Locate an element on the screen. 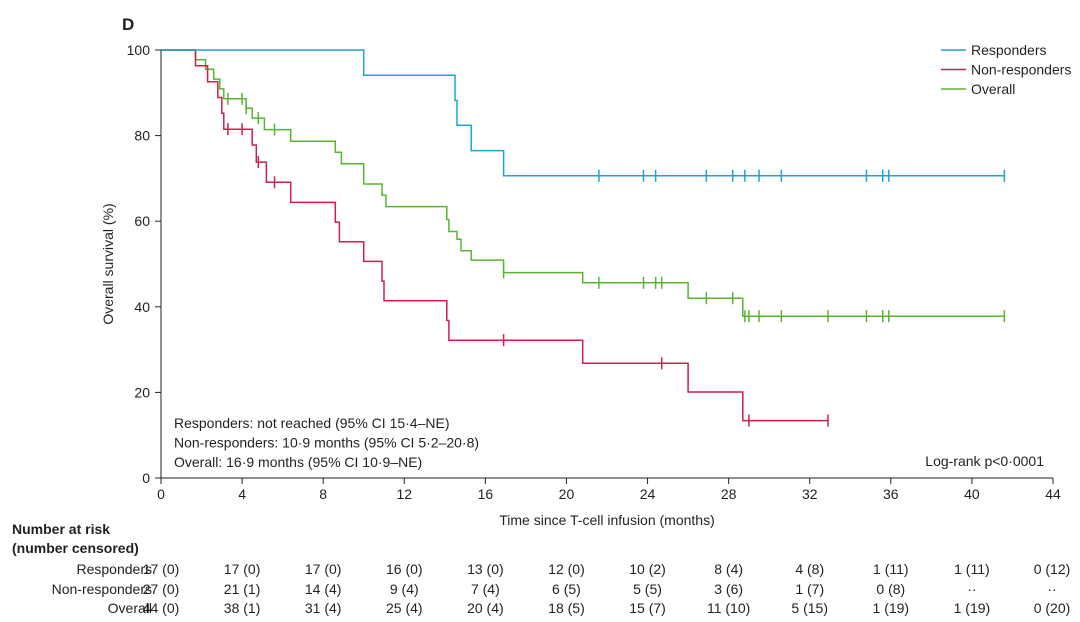  risk-cell: 3 (6) is located at coordinates (729, 588).